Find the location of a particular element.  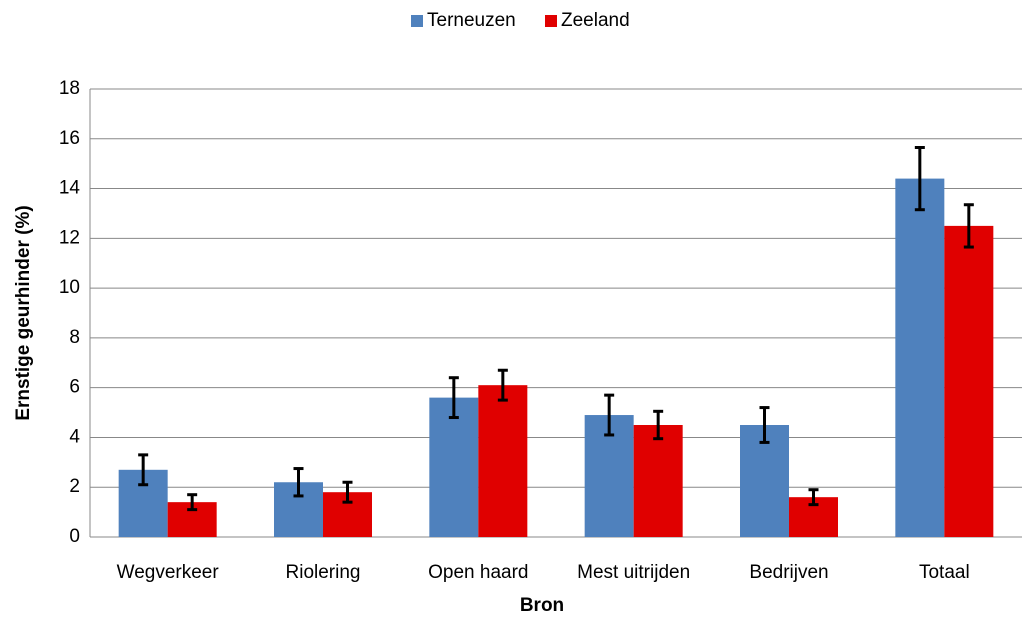

y-tick-label: 2 is located at coordinates (74, 486).